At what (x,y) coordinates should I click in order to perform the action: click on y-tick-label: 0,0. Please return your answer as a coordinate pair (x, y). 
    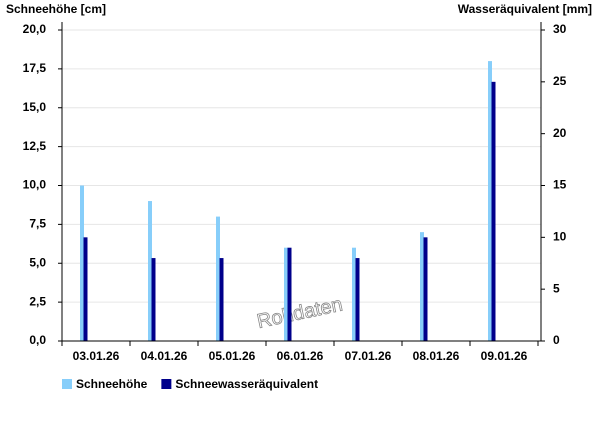
    Looking at the image, I should click on (37, 340).